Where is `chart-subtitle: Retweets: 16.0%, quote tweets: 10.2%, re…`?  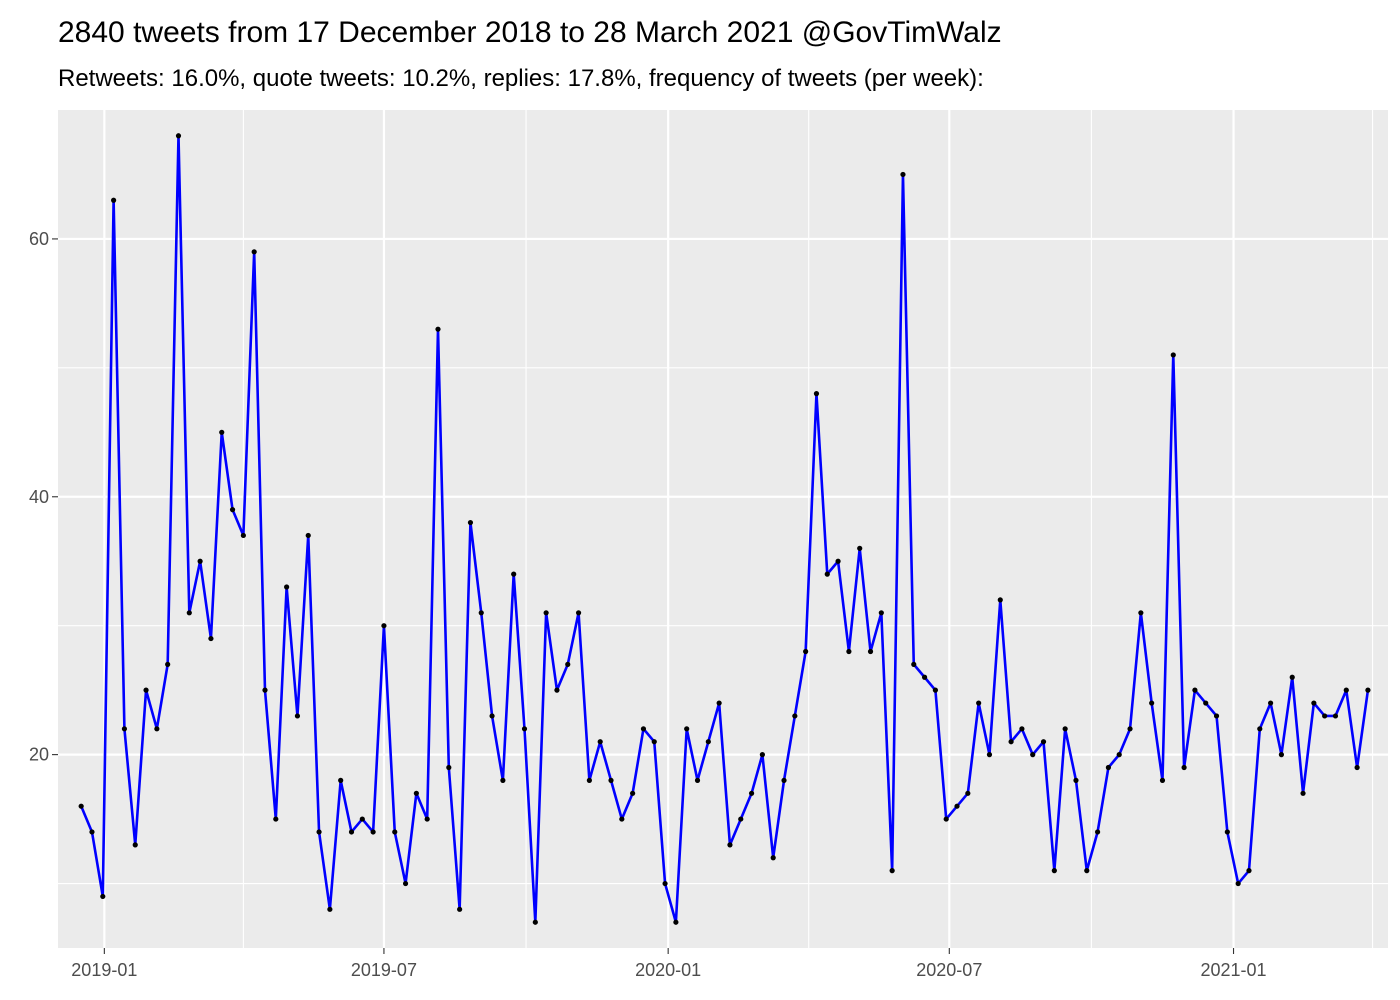
chart-subtitle: Retweets: 16.0%, quote tweets: 10.2%, re… is located at coordinates (521, 78).